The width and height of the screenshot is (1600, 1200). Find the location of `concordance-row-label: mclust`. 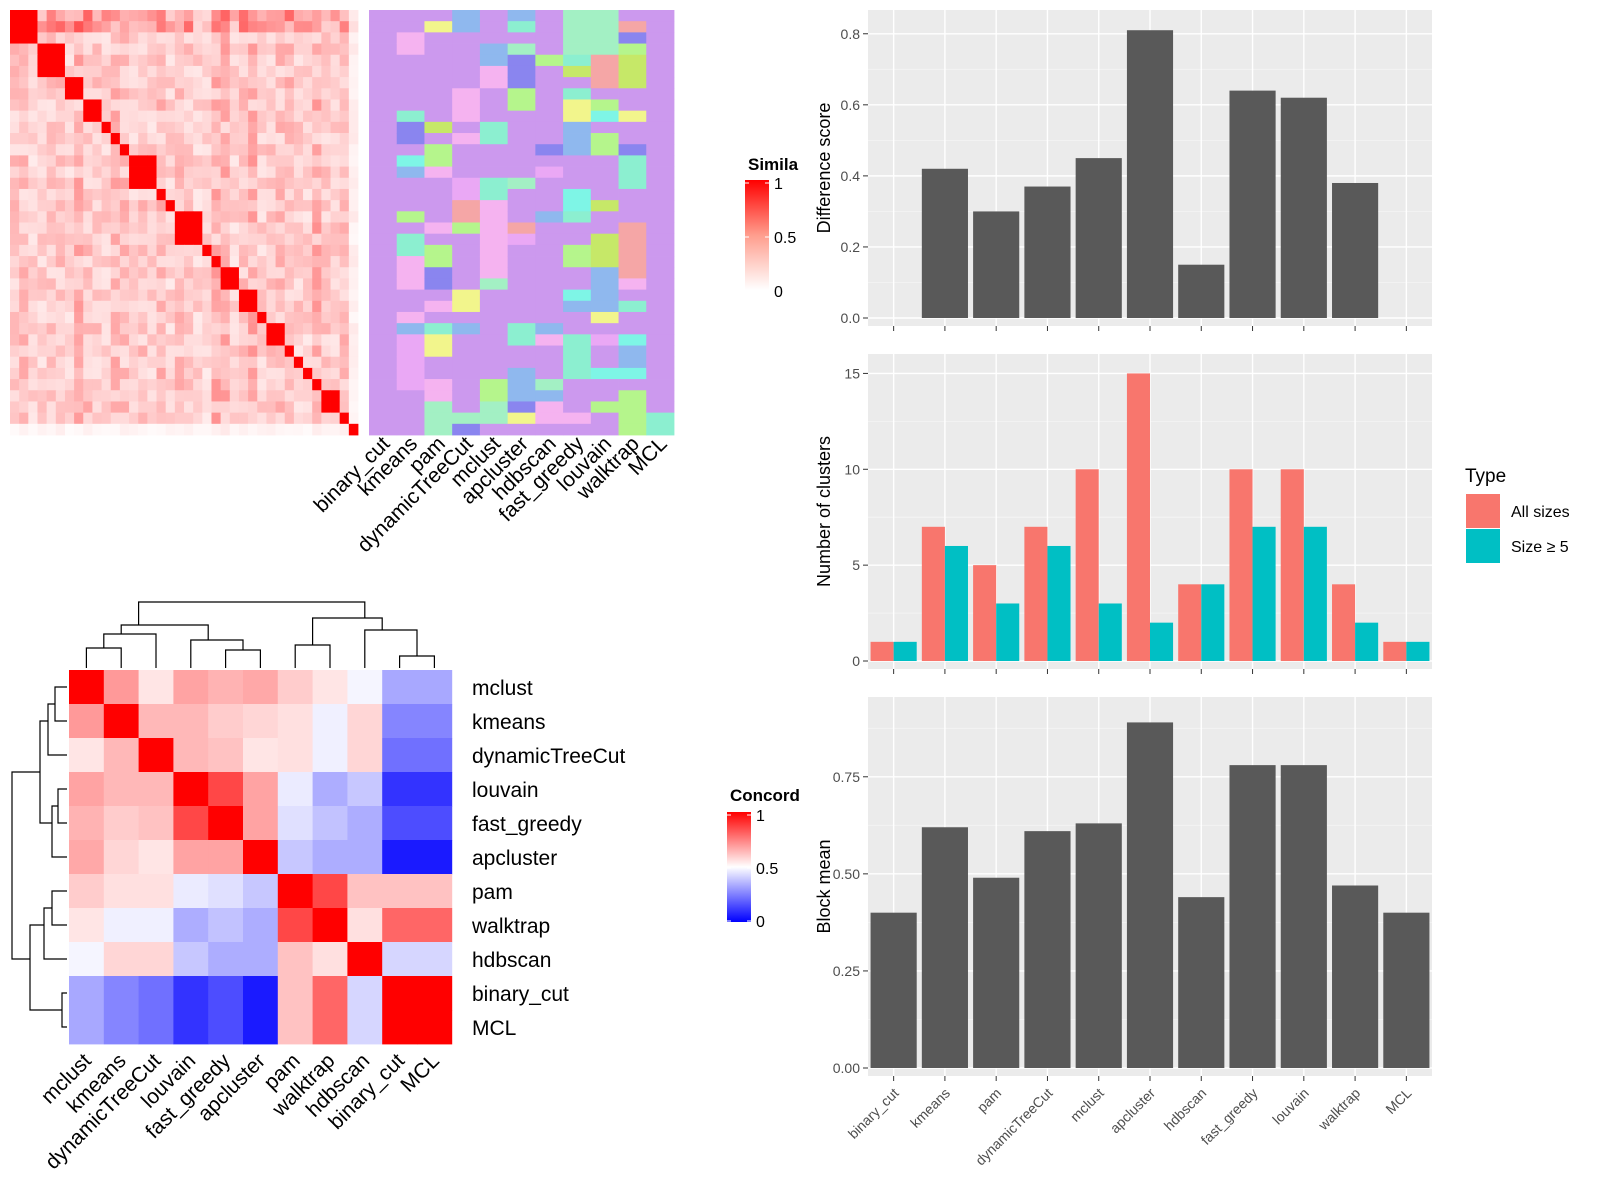

concordance-row-label: mclust is located at coordinates (502, 688).